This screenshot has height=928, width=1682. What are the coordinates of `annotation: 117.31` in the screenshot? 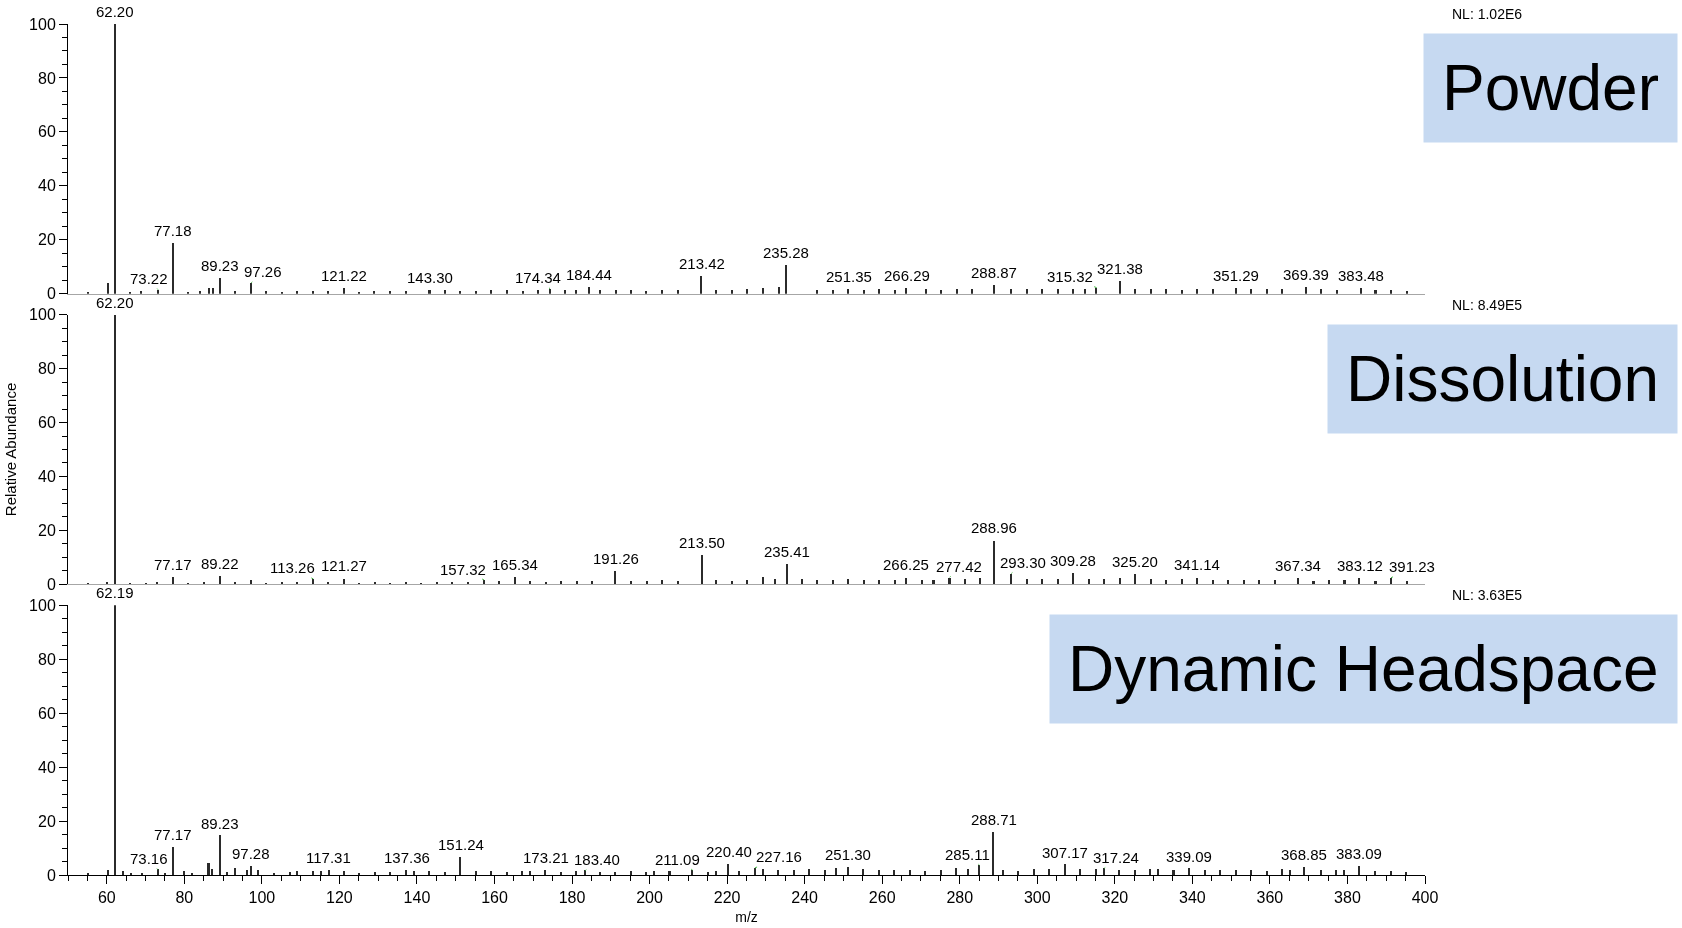 It's located at (328, 857).